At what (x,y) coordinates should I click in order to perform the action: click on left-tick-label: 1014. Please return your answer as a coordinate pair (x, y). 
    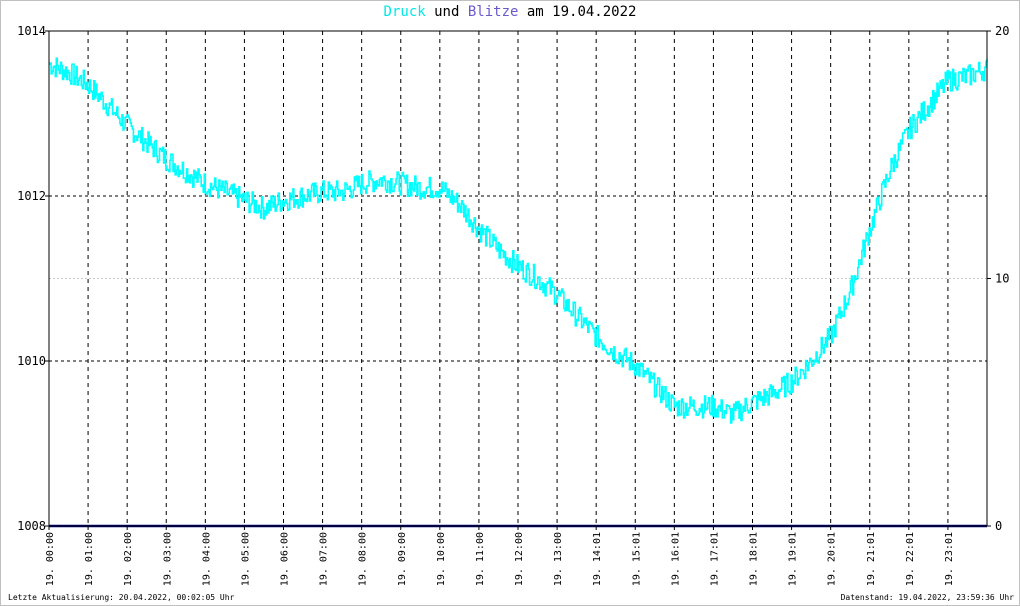
    Looking at the image, I should click on (31, 31).